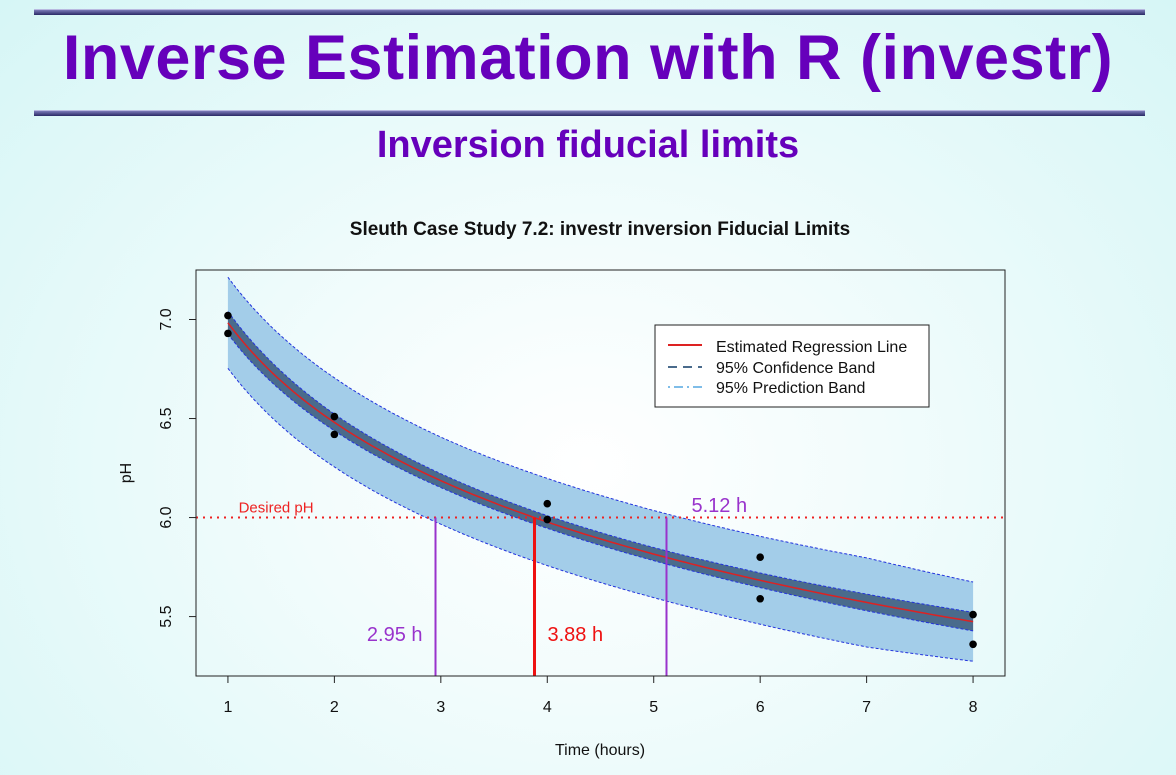 This screenshot has height=775, width=1176. I want to click on y-tick-label: 6.0, so click(166, 517).